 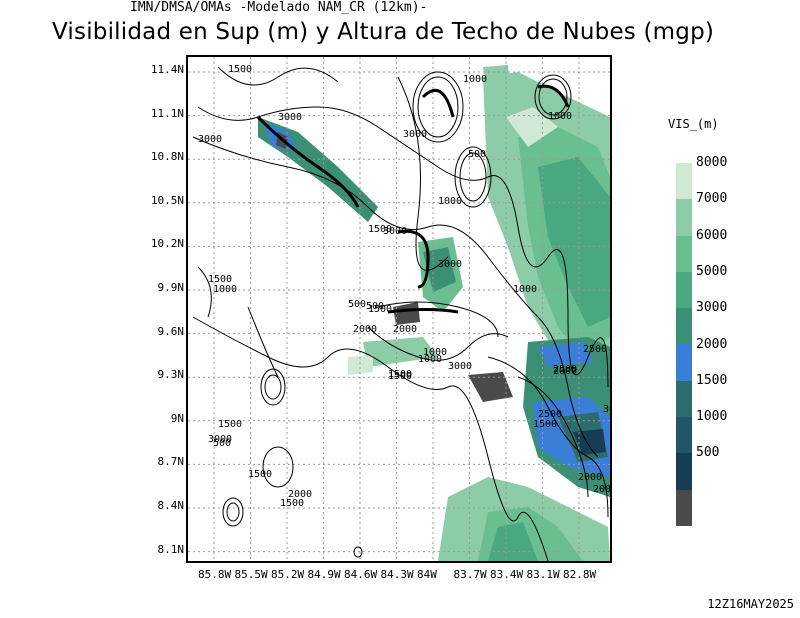 I want to click on colorbar-level-label: 3000, so click(x=712, y=308).